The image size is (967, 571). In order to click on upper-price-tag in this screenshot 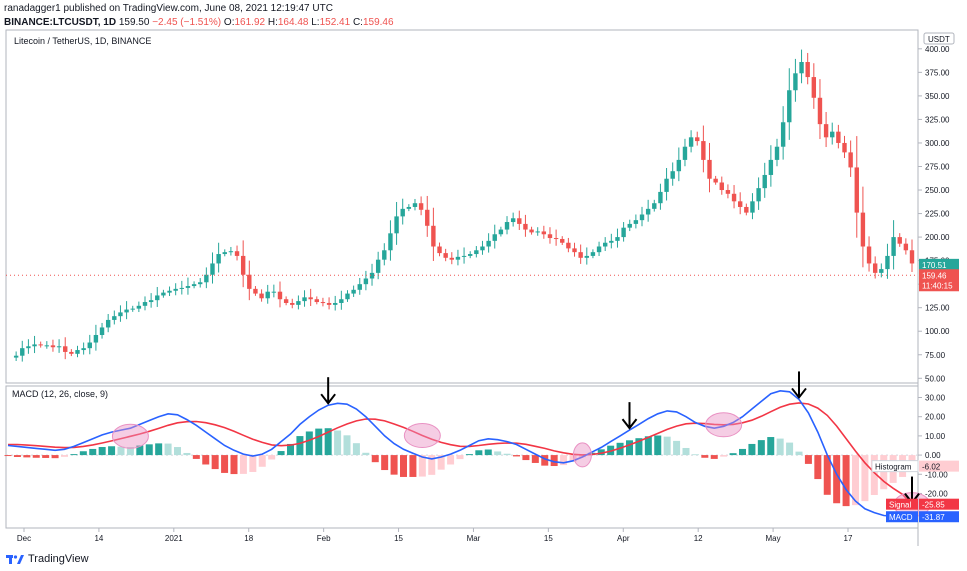, I will do `click(939, 264)`.